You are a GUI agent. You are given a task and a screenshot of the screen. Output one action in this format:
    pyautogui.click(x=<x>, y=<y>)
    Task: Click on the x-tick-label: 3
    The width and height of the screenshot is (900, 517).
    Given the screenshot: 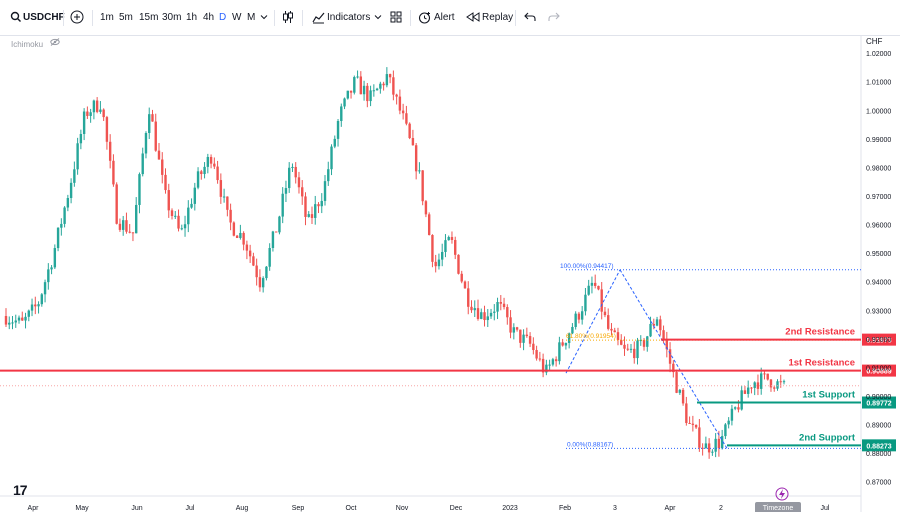 What is the action you would take?
    pyautogui.click(x=615, y=508)
    